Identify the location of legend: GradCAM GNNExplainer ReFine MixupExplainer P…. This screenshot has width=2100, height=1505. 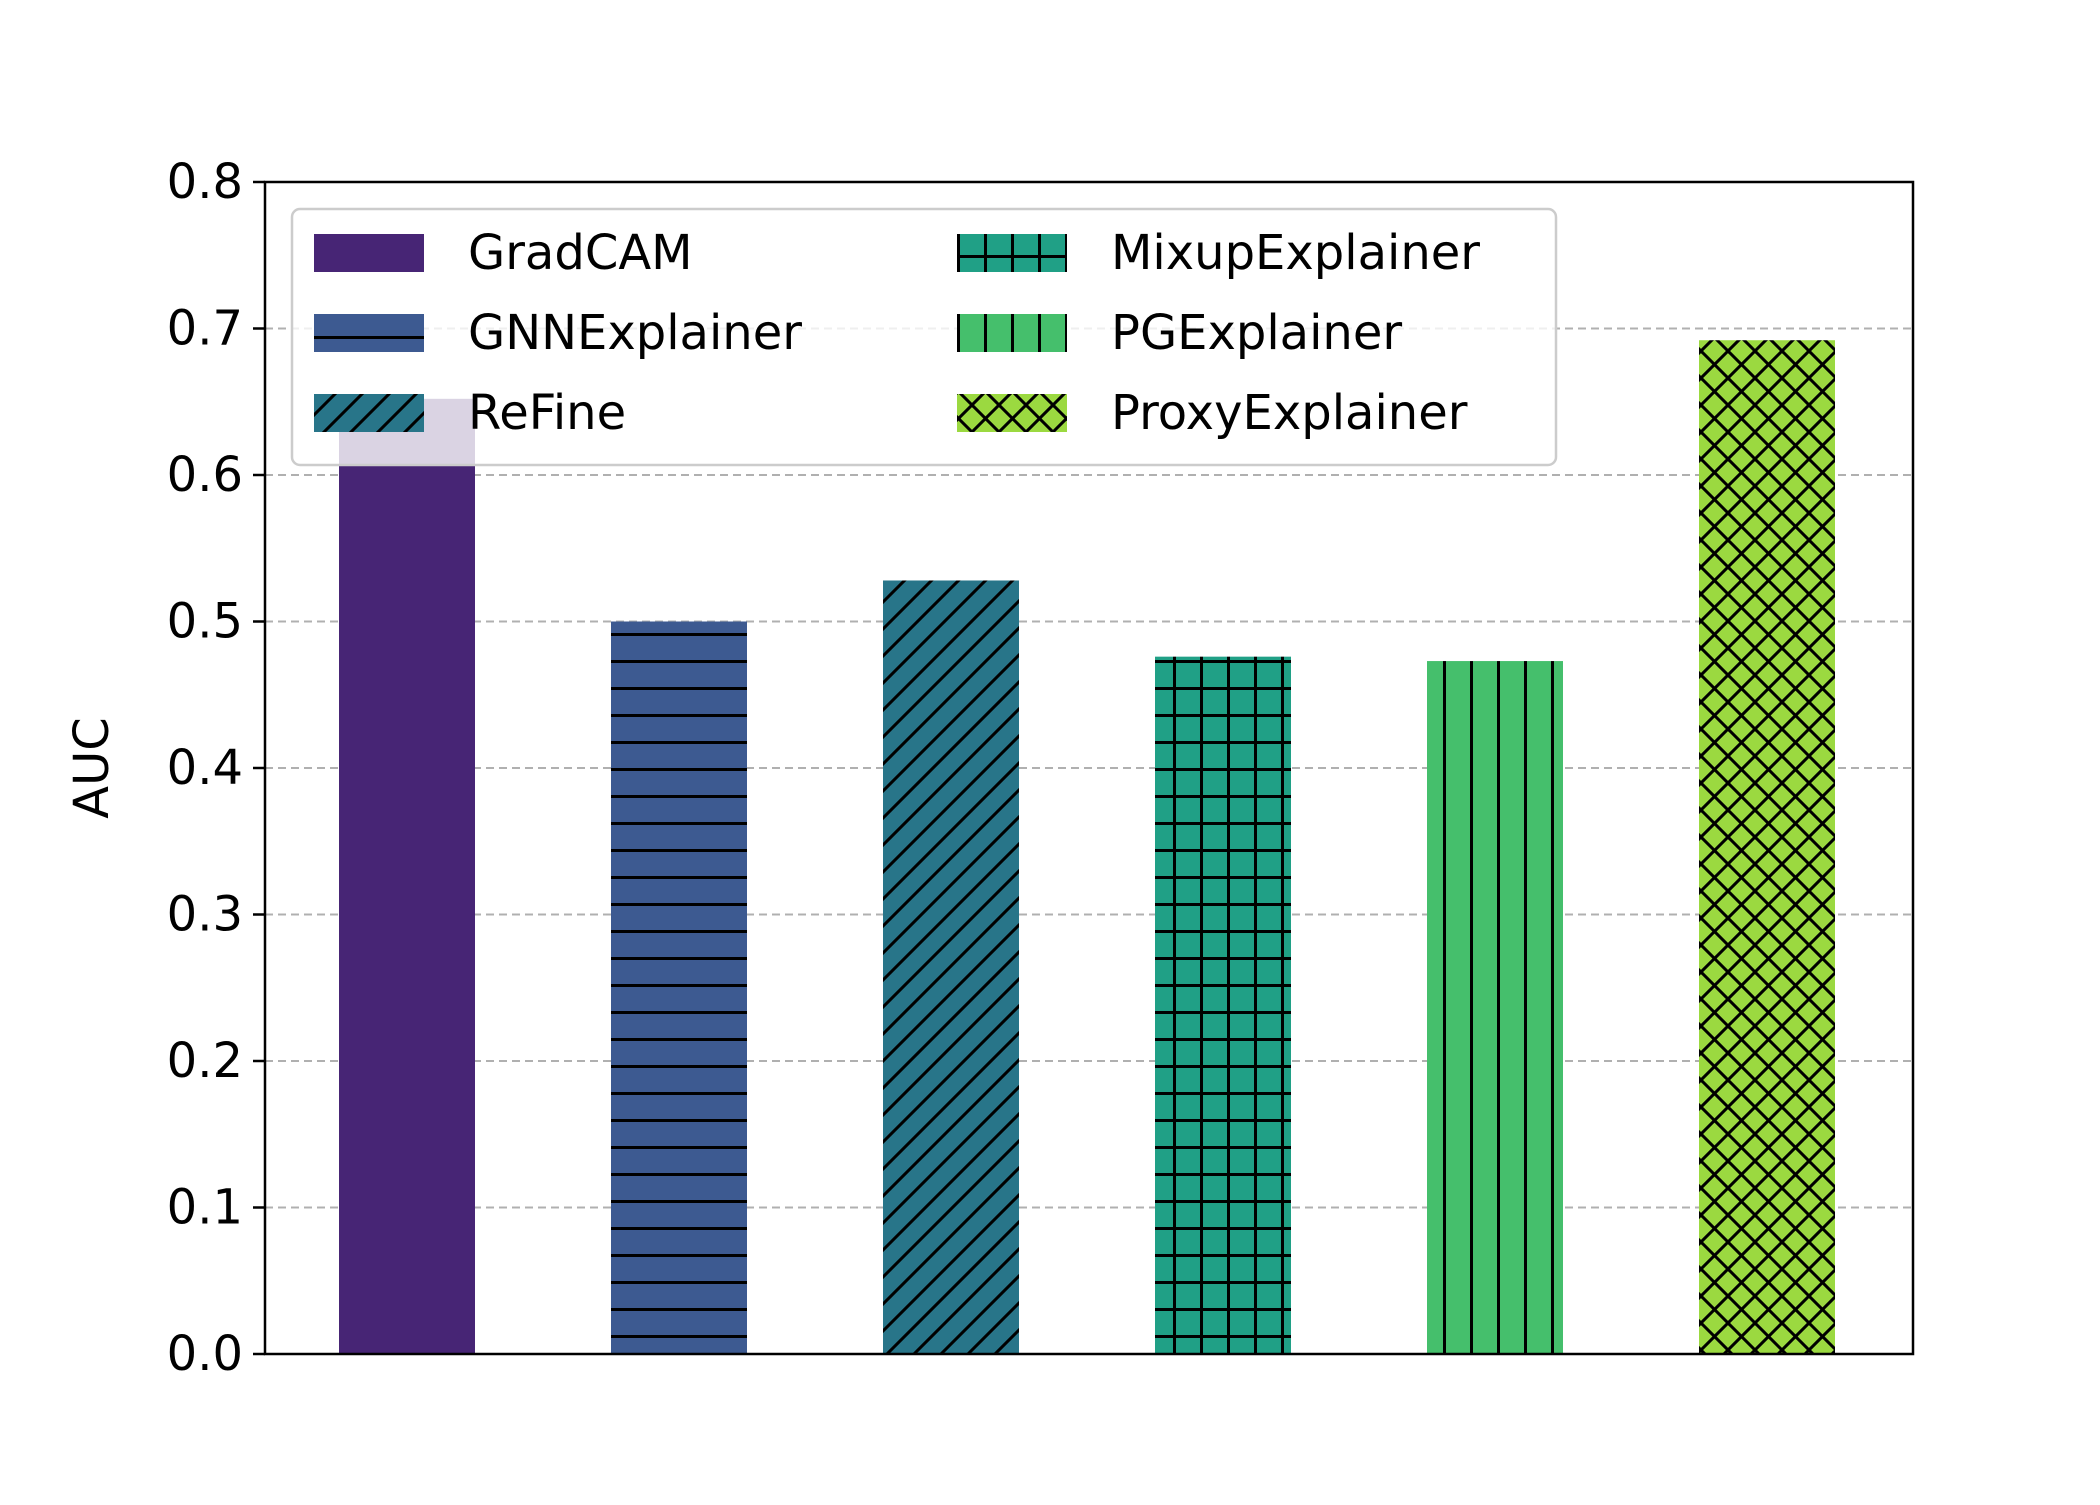
(924, 337).